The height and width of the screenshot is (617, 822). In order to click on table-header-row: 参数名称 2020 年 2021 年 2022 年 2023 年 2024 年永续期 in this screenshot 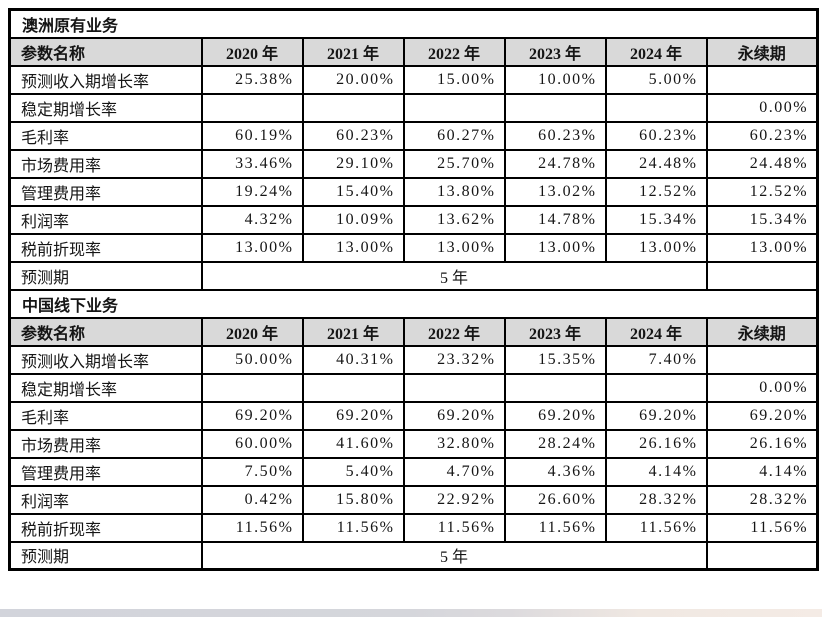, I will do `click(413, 331)`.